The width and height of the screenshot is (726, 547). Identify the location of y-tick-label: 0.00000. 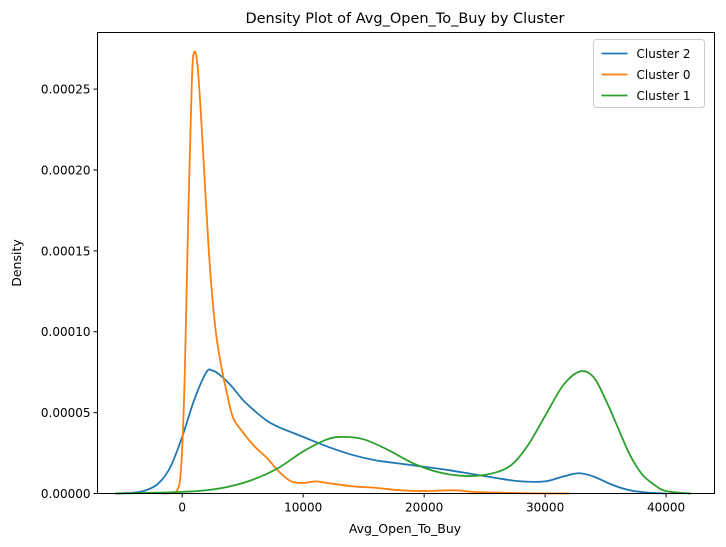
(66, 494).